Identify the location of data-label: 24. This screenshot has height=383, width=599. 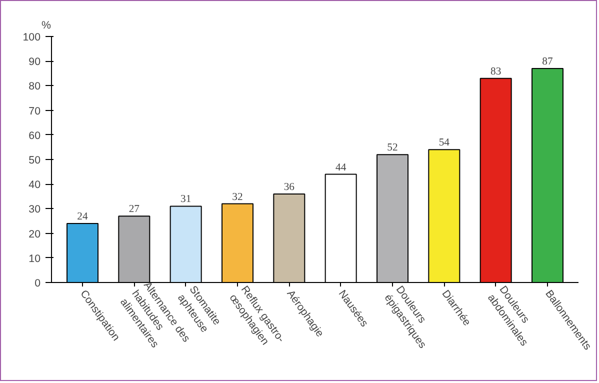
(82, 216).